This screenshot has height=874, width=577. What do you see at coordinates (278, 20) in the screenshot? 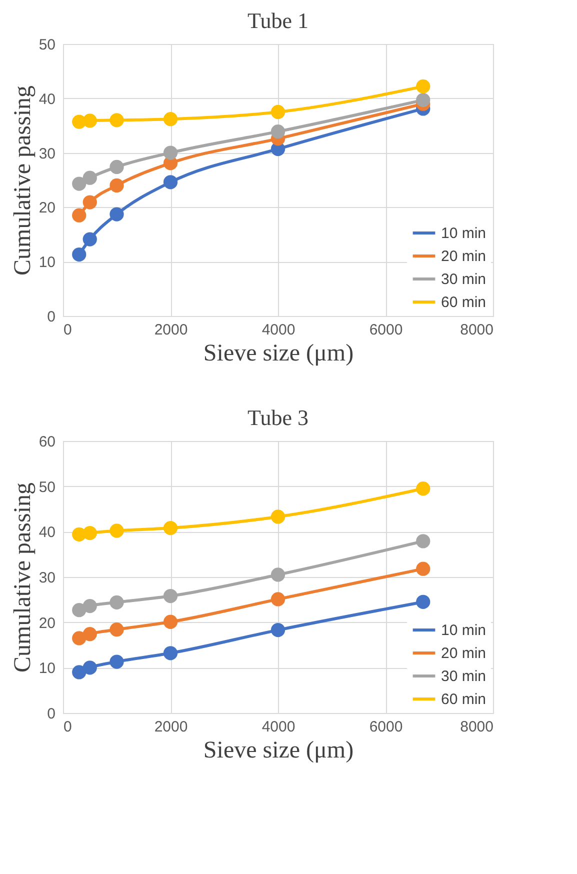
I see `chart-title: Tube 1` at bounding box center [278, 20].